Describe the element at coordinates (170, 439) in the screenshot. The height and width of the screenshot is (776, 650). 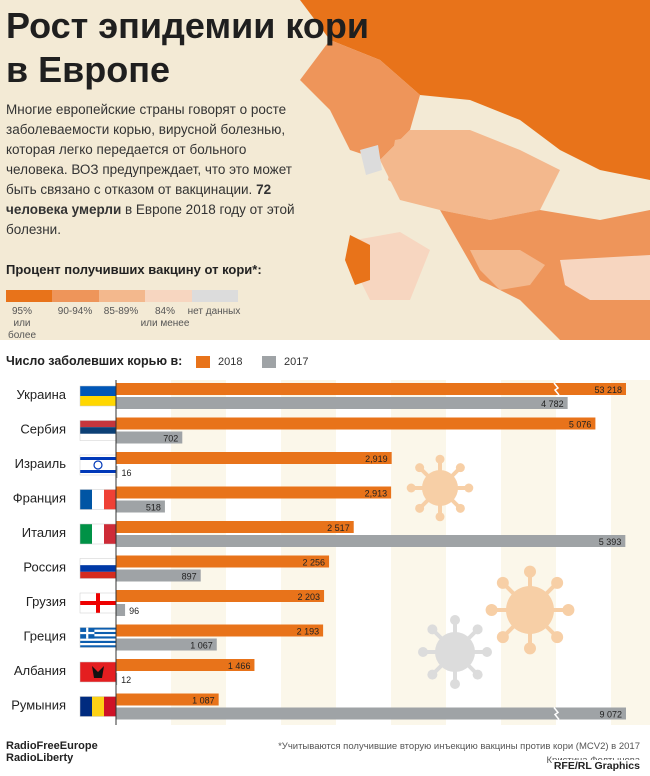
I see `bar-2017-label: 702` at that location.